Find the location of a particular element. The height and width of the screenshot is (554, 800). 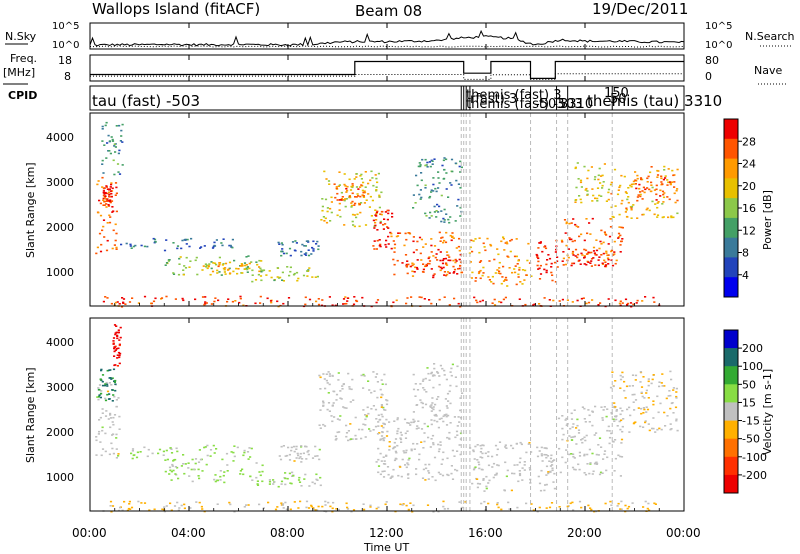

time-tick-label: 08:00 is located at coordinates (287, 533).